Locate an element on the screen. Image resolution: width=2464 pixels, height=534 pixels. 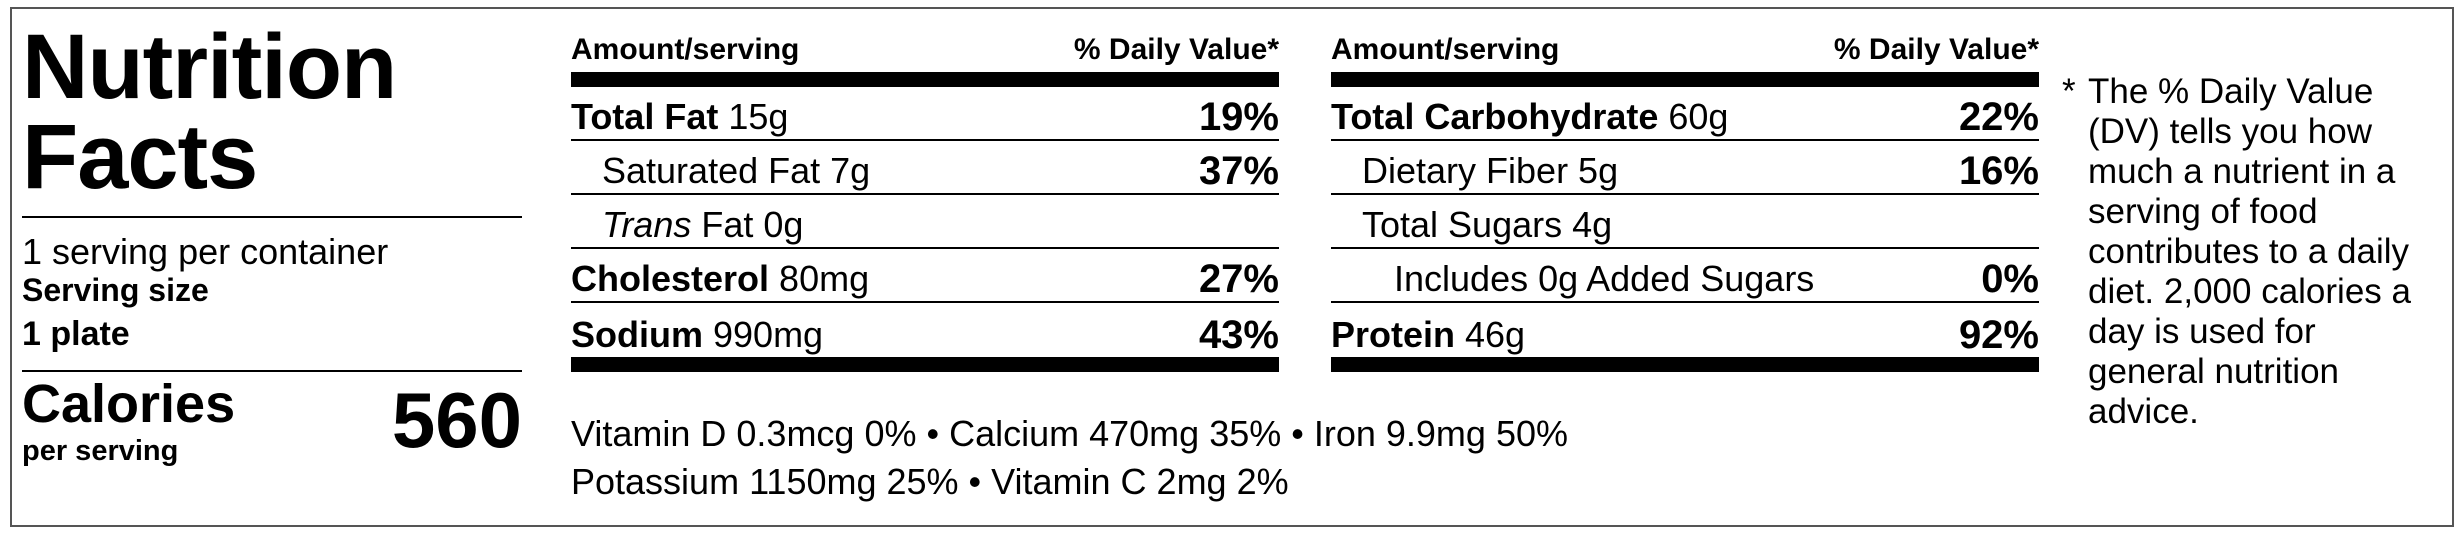
calories-label: Calories is located at coordinates (129, 404).